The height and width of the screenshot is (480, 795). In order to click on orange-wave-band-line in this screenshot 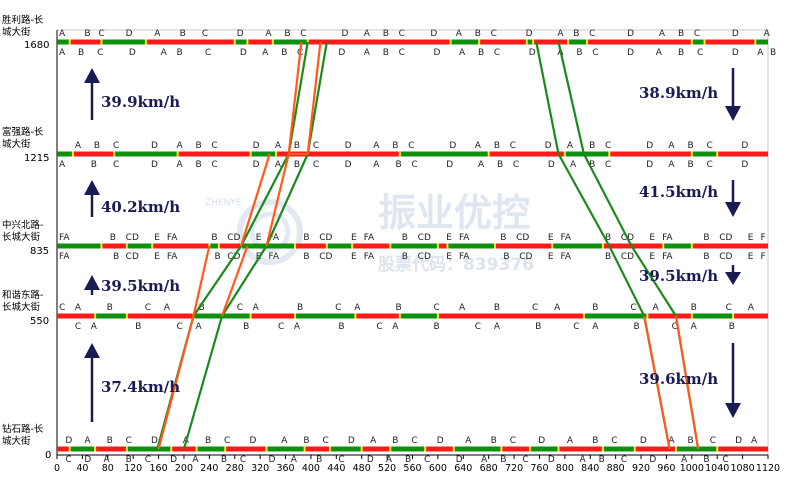, I will do `click(255, 200)`.